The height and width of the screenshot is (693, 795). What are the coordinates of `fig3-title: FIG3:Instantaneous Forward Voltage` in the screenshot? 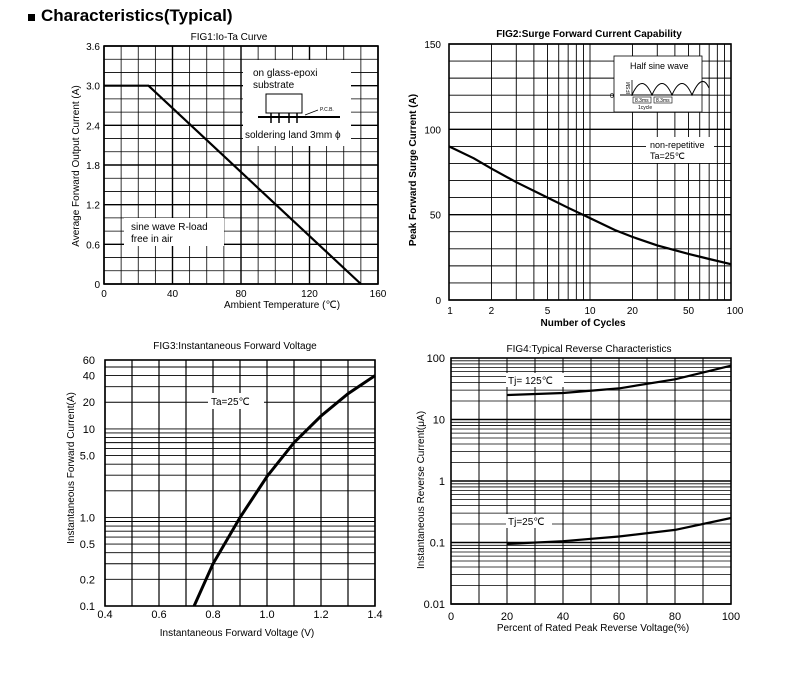 It's located at (235, 346).